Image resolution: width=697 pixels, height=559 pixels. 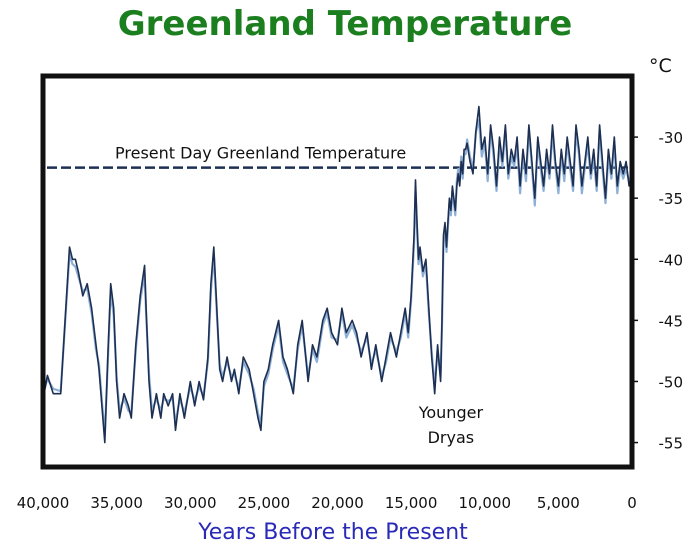 What do you see at coordinates (451, 412) in the screenshot?
I see `annotation-younger-dryas: Younger` at bounding box center [451, 412].